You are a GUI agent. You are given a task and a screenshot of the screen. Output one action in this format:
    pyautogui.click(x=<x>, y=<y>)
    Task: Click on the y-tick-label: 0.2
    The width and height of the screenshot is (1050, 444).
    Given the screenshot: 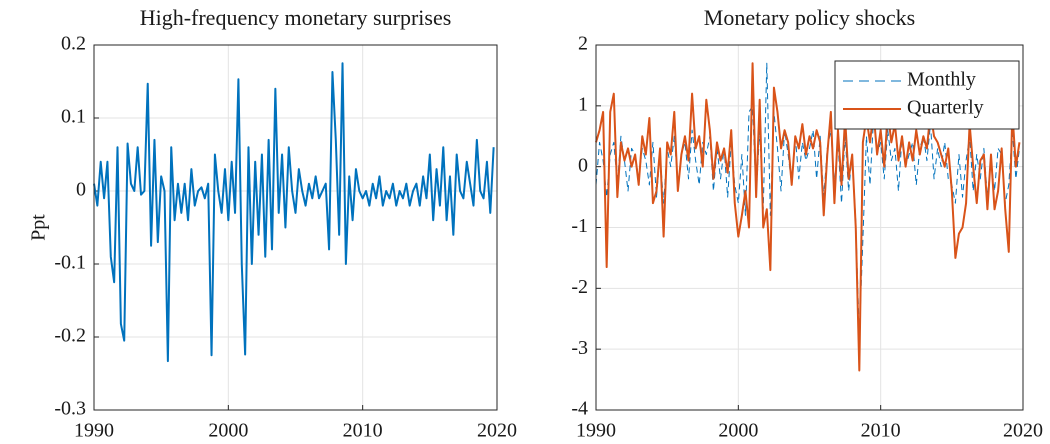 What is the action you would take?
    pyautogui.click(x=73, y=44)
    